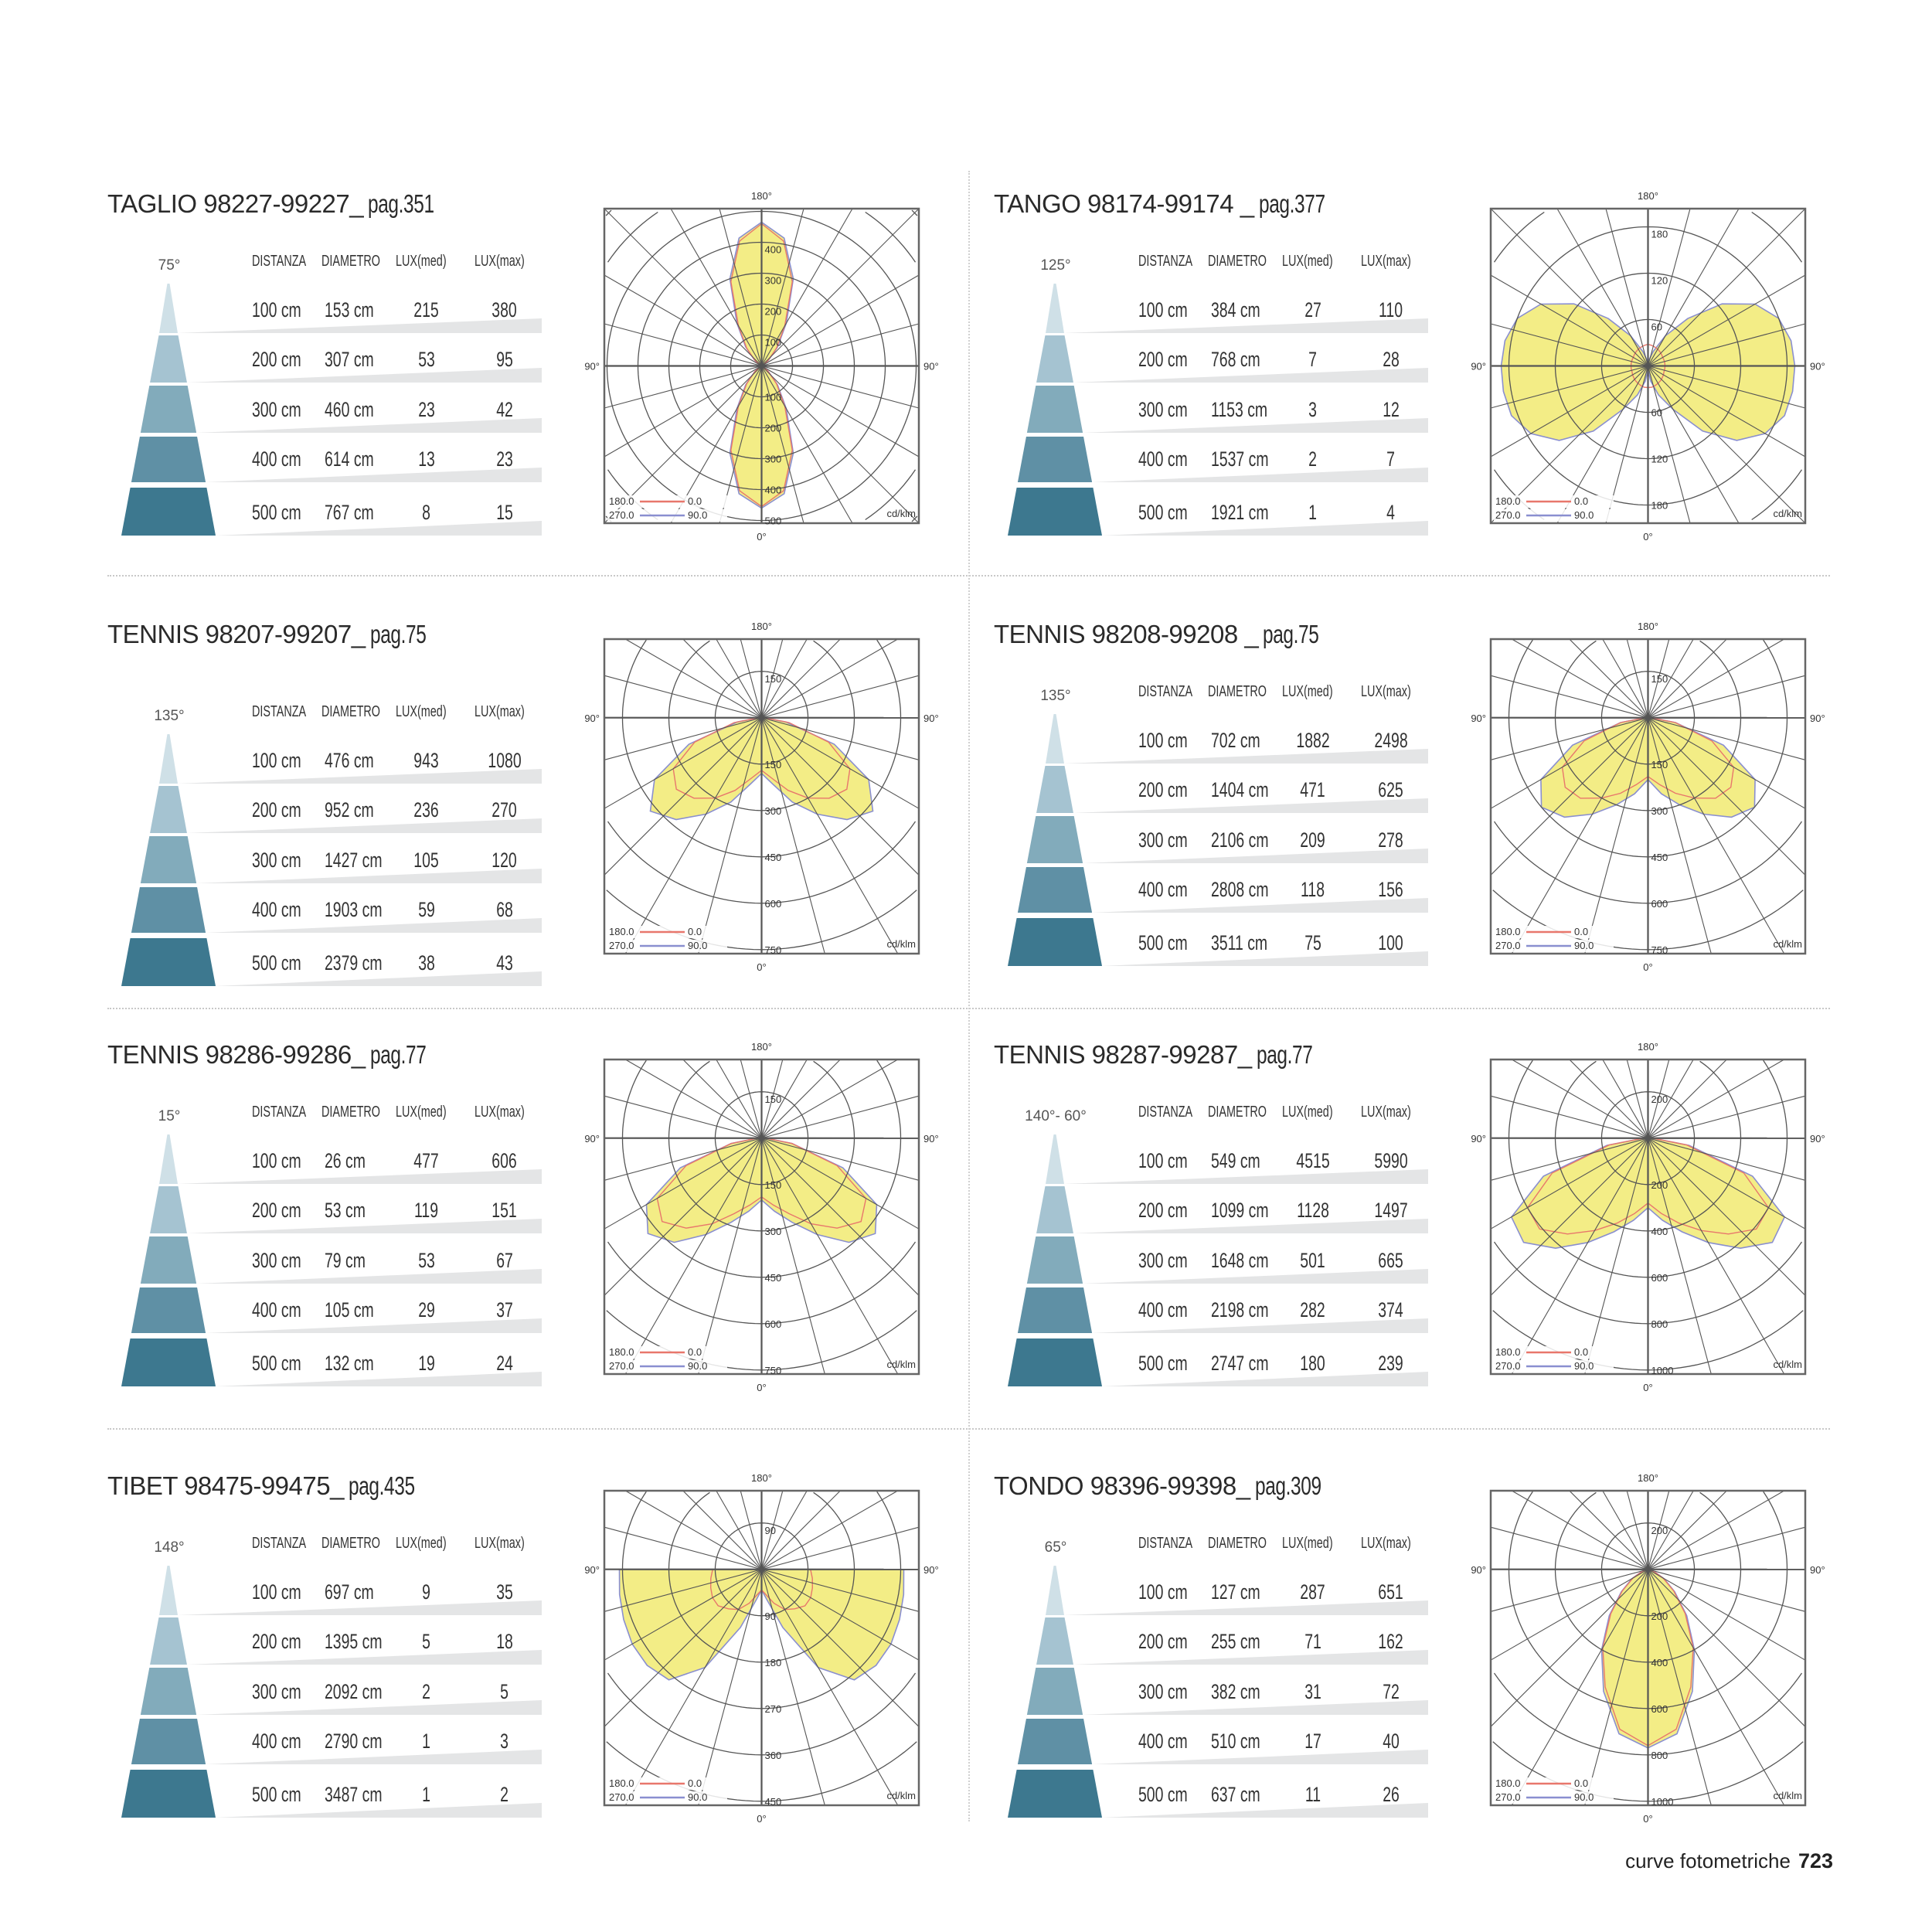  What do you see at coordinates (1291, 204) in the screenshot?
I see `product-page-ref: pag.377` at bounding box center [1291, 204].